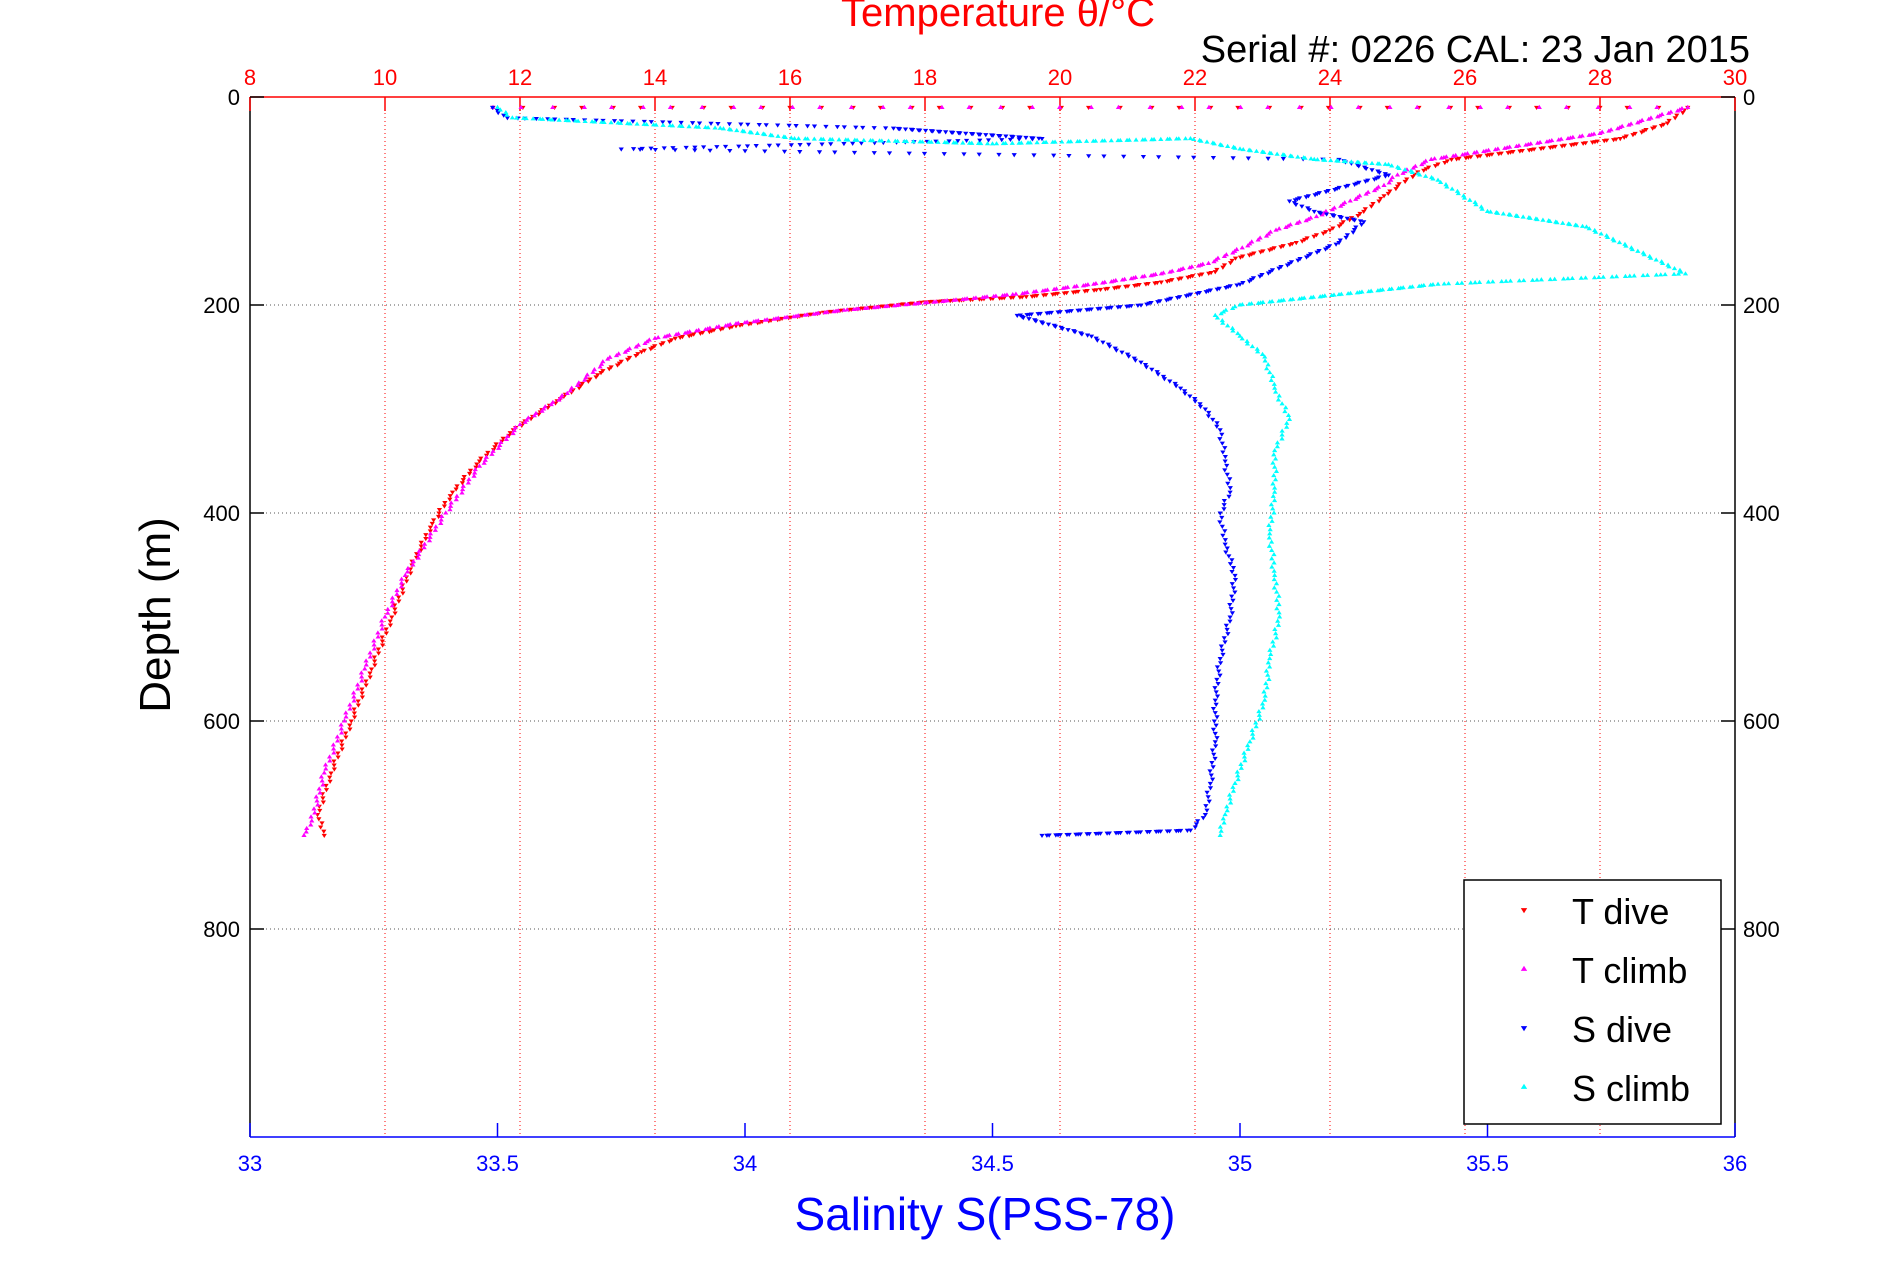 The height and width of the screenshot is (1262, 1891). What do you see at coordinates (221, 721) in the screenshot?
I see `depth-tick-label-left: 600` at bounding box center [221, 721].